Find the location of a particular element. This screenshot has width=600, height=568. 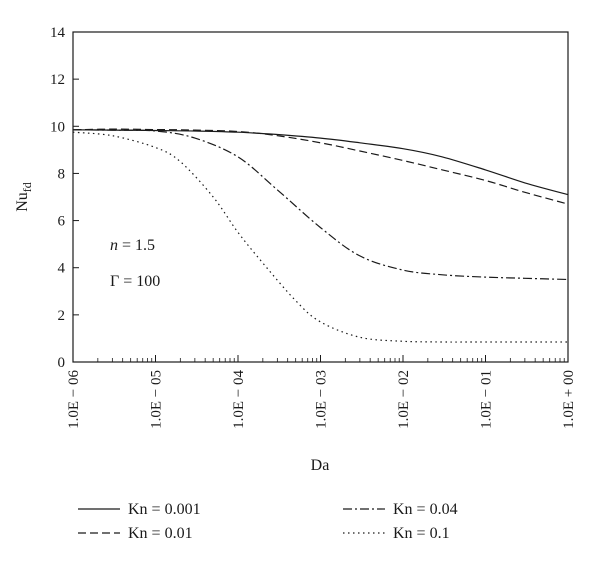

annotation-gamma-var: Γ is located at coordinates (114, 281).